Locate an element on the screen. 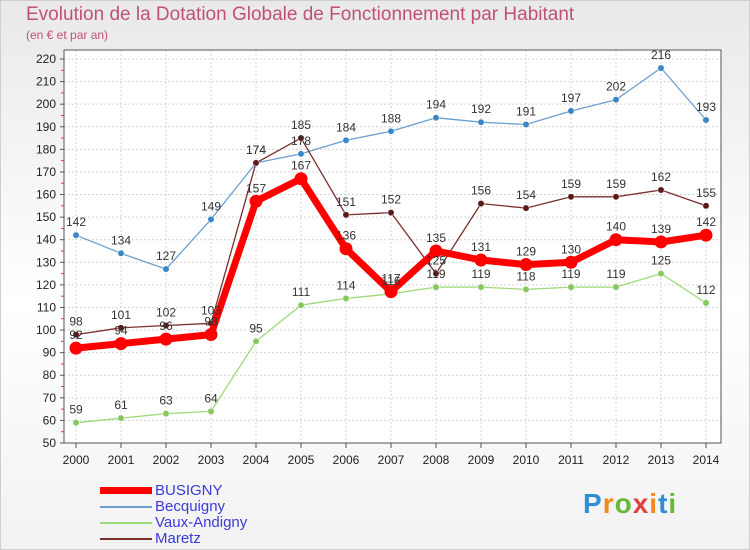 The height and width of the screenshot is (550, 750). x-tick-label: 2006 is located at coordinates (346, 460).